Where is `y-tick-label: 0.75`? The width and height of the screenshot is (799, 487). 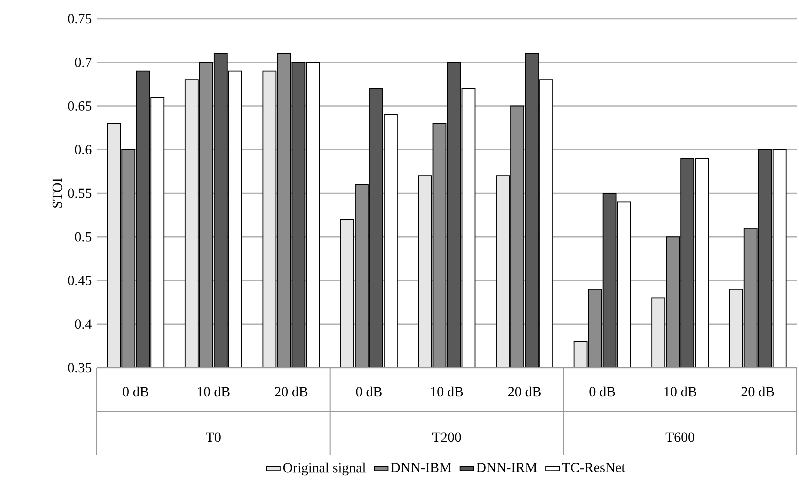 y-tick-label: 0.75 is located at coordinates (80, 19).